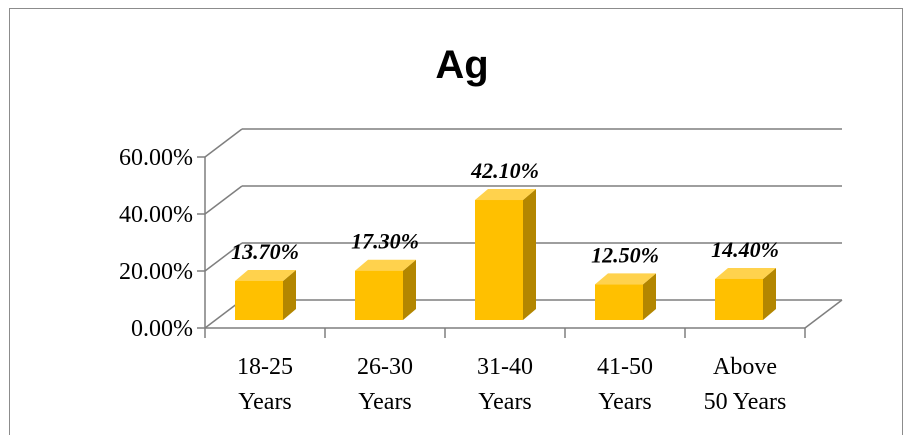  I want to click on x-tick-label: 31-40, so click(505, 367).